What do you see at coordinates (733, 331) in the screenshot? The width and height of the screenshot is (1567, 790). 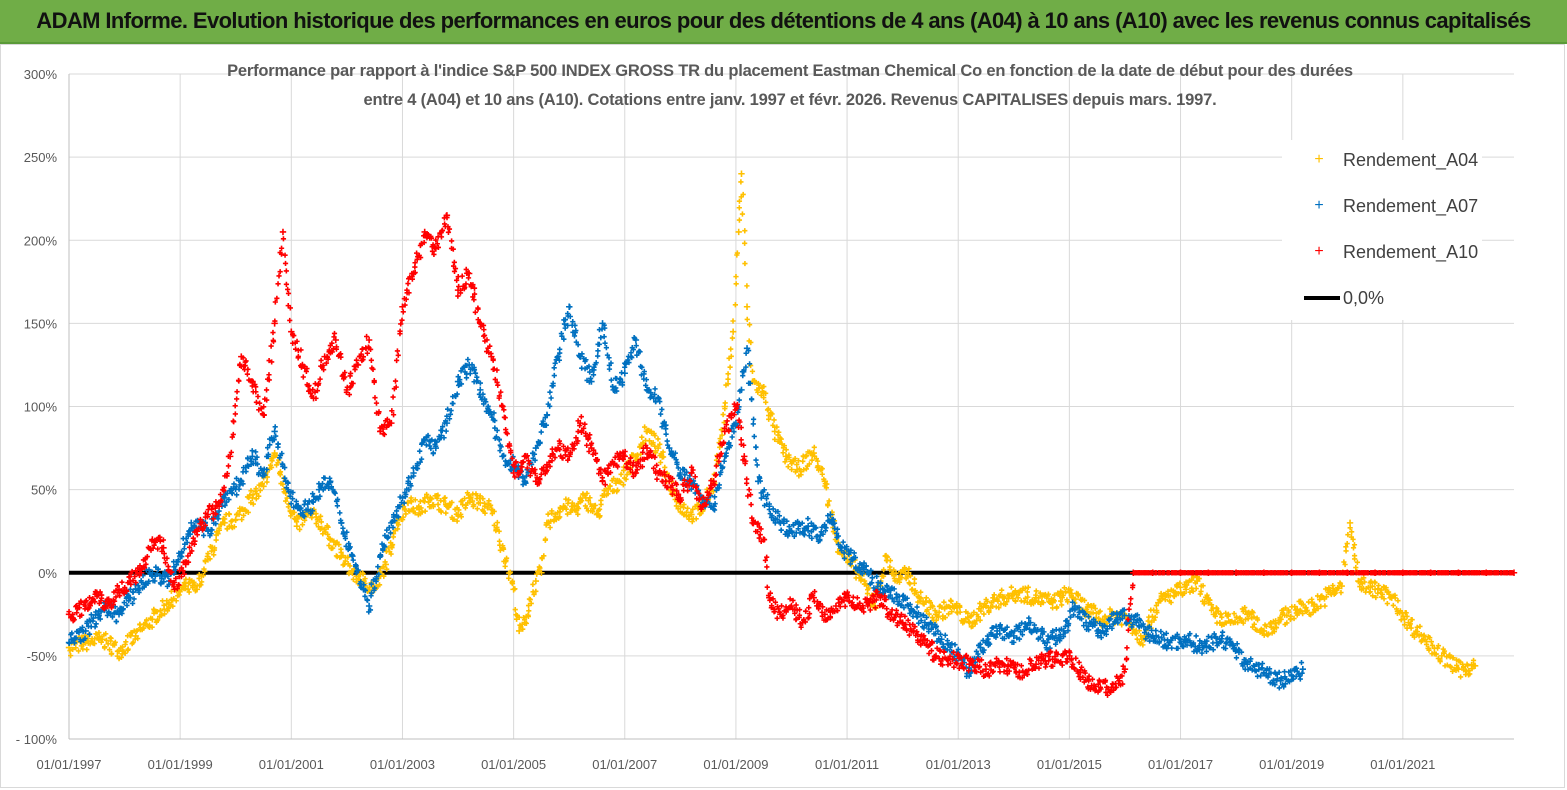 I see `data-point` at bounding box center [733, 331].